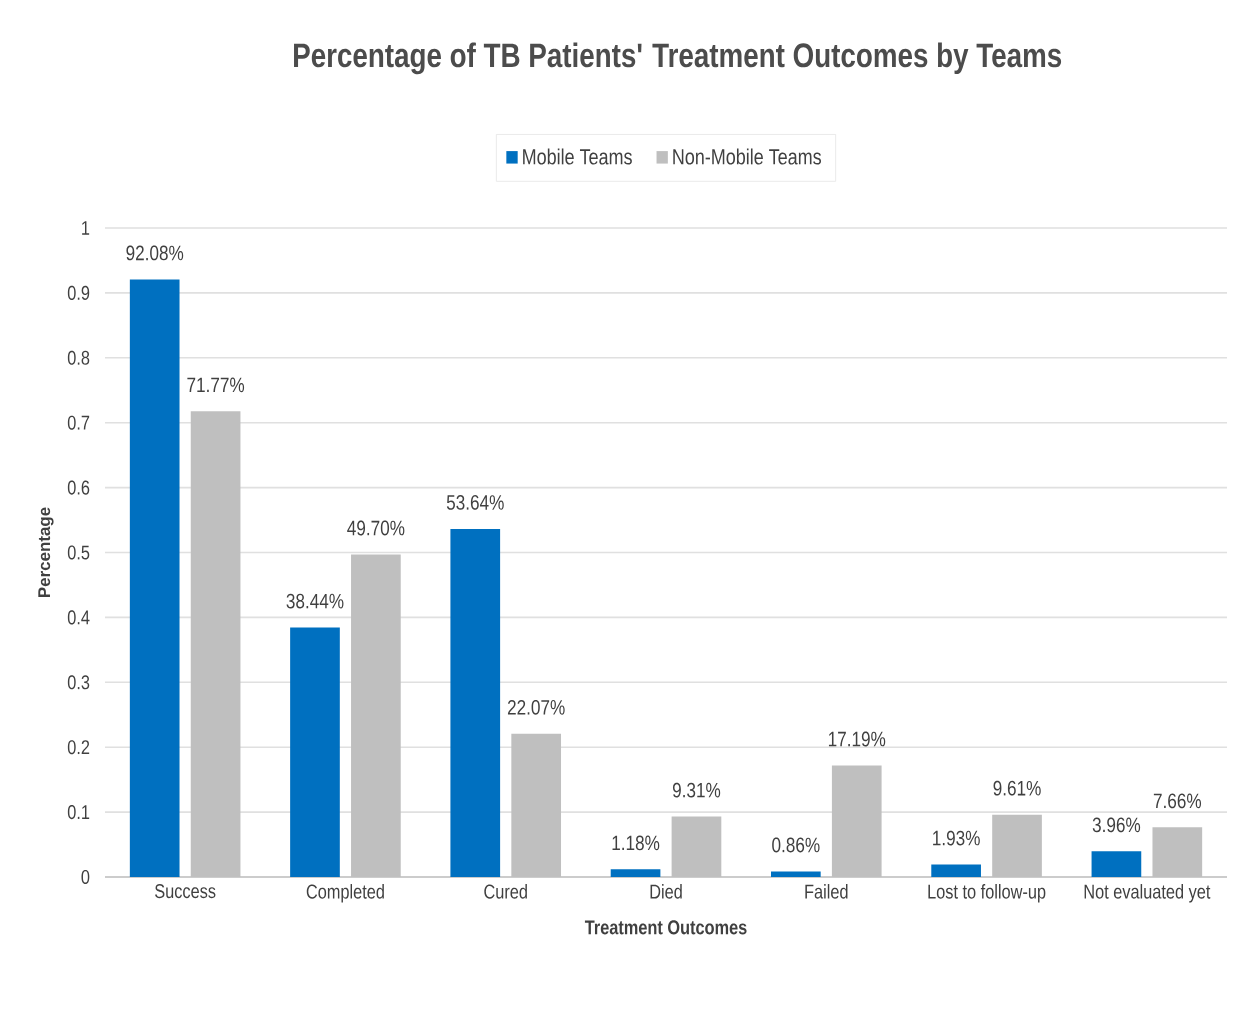 This screenshot has height=1011, width=1250. What do you see at coordinates (1017, 788) in the screenshot?
I see `data-label: 9.61%` at bounding box center [1017, 788].